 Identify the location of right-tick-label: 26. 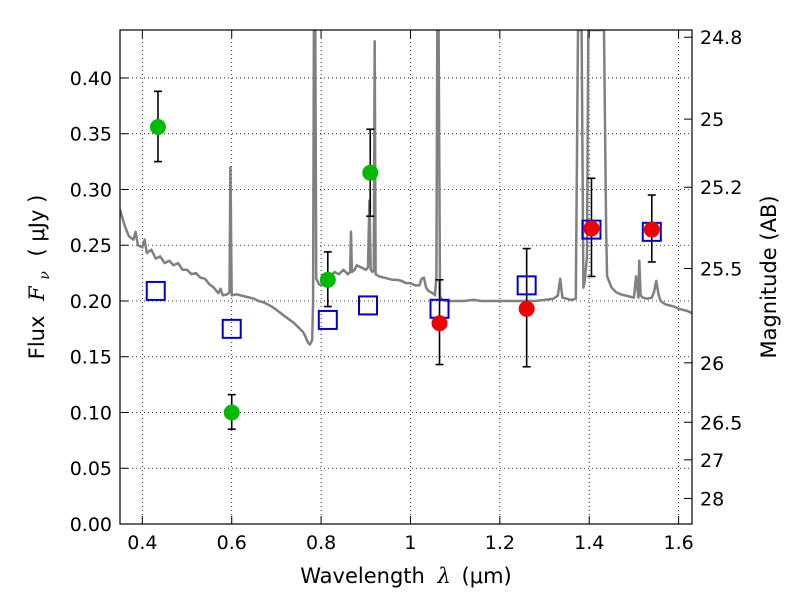
(712, 364).